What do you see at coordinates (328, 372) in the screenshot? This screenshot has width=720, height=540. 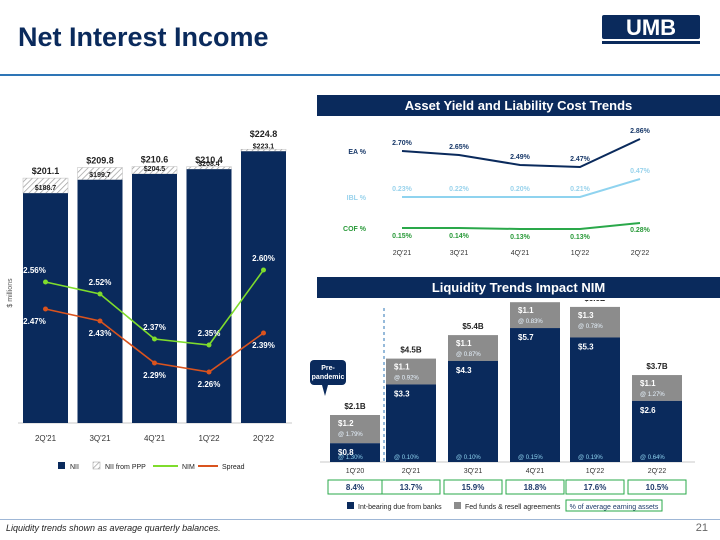 I see `pre-pandemic-callout` at bounding box center [328, 372].